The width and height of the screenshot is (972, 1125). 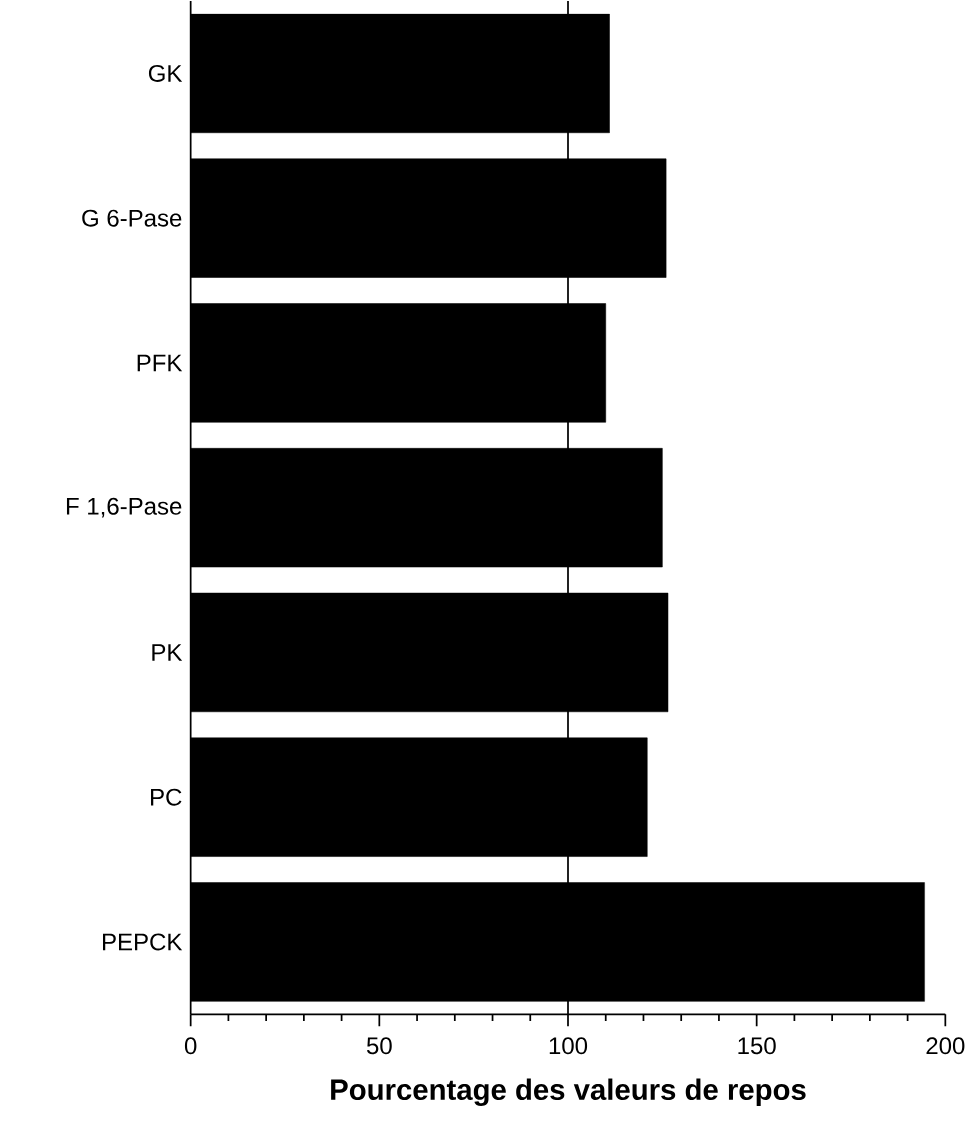 What do you see at coordinates (124, 507) in the screenshot?
I see `y-tick-label: F 1,6-Pase` at bounding box center [124, 507].